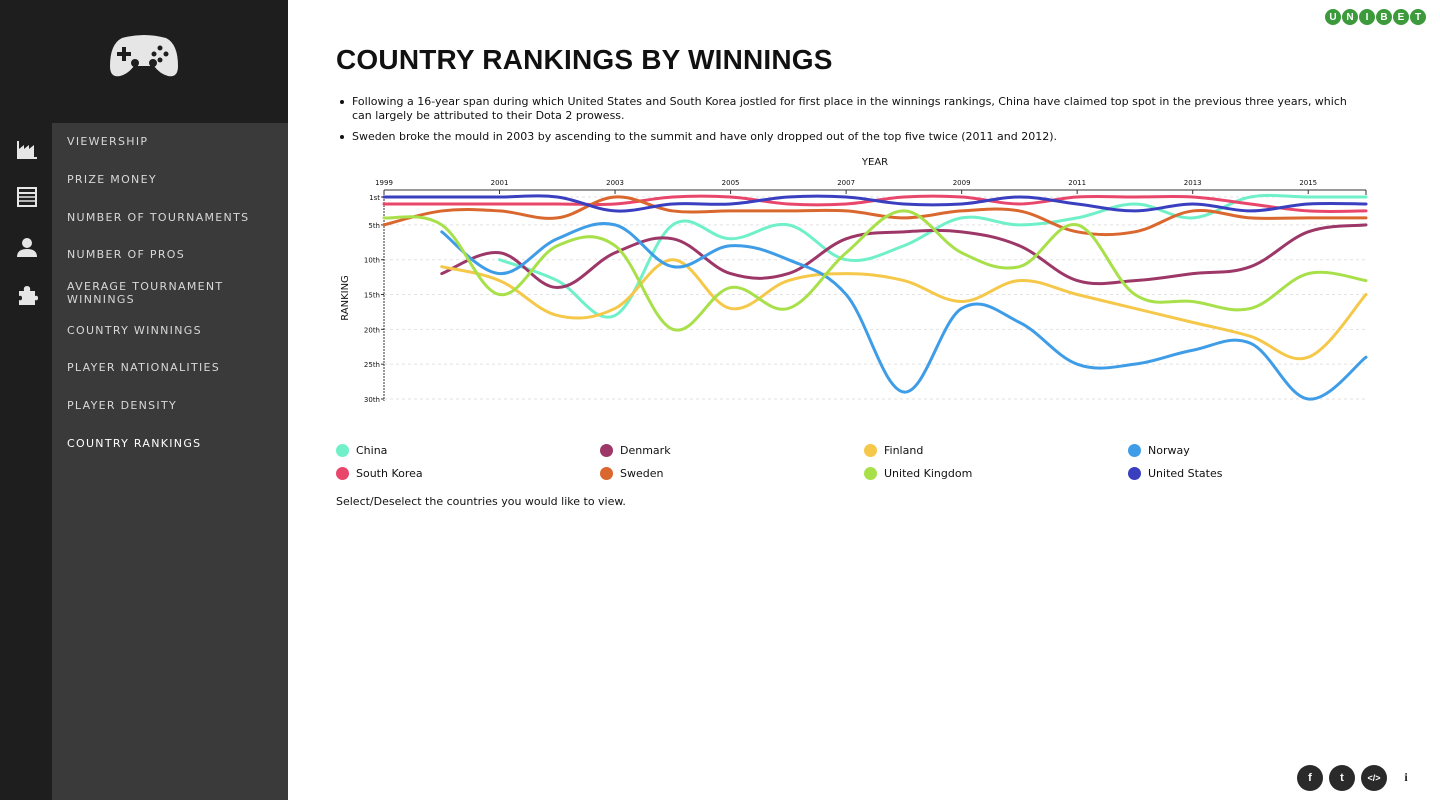 The image size is (1440, 800). What do you see at coordinates (904, 256) in the screenshot?
I see `series-line-denmark` at bounding box center [904, 256].